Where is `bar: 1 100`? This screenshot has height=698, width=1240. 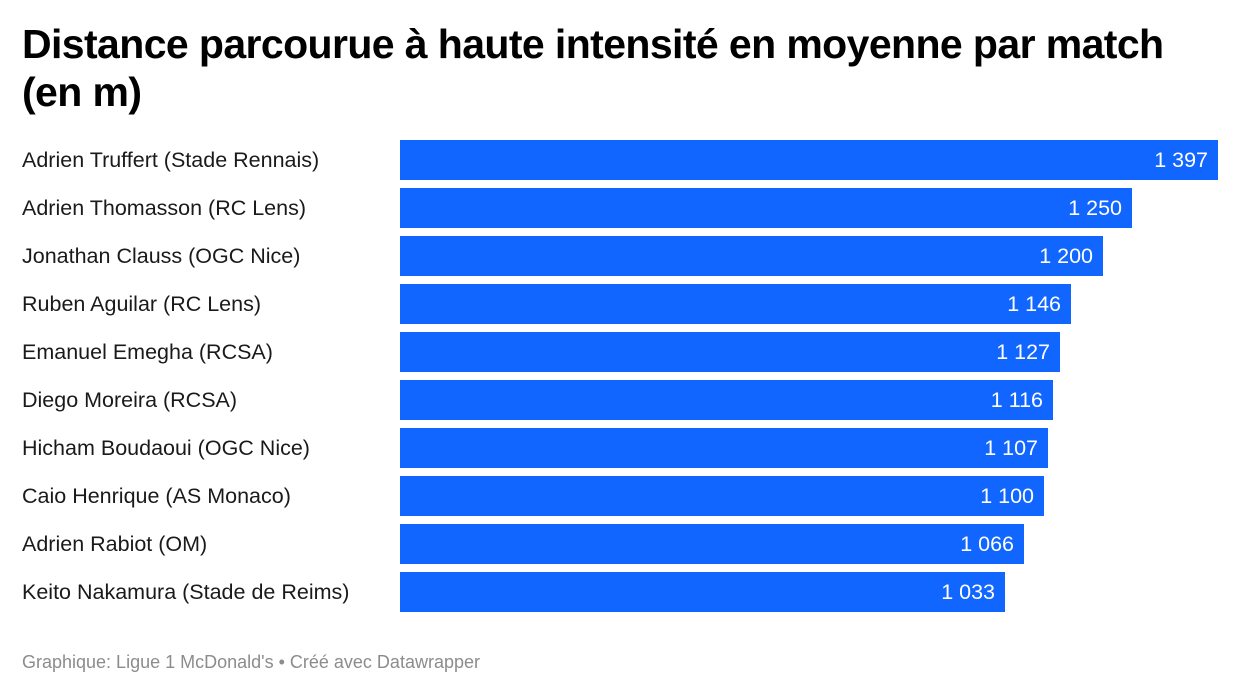 bar: 1 100 is located at coordinates (722, 496).